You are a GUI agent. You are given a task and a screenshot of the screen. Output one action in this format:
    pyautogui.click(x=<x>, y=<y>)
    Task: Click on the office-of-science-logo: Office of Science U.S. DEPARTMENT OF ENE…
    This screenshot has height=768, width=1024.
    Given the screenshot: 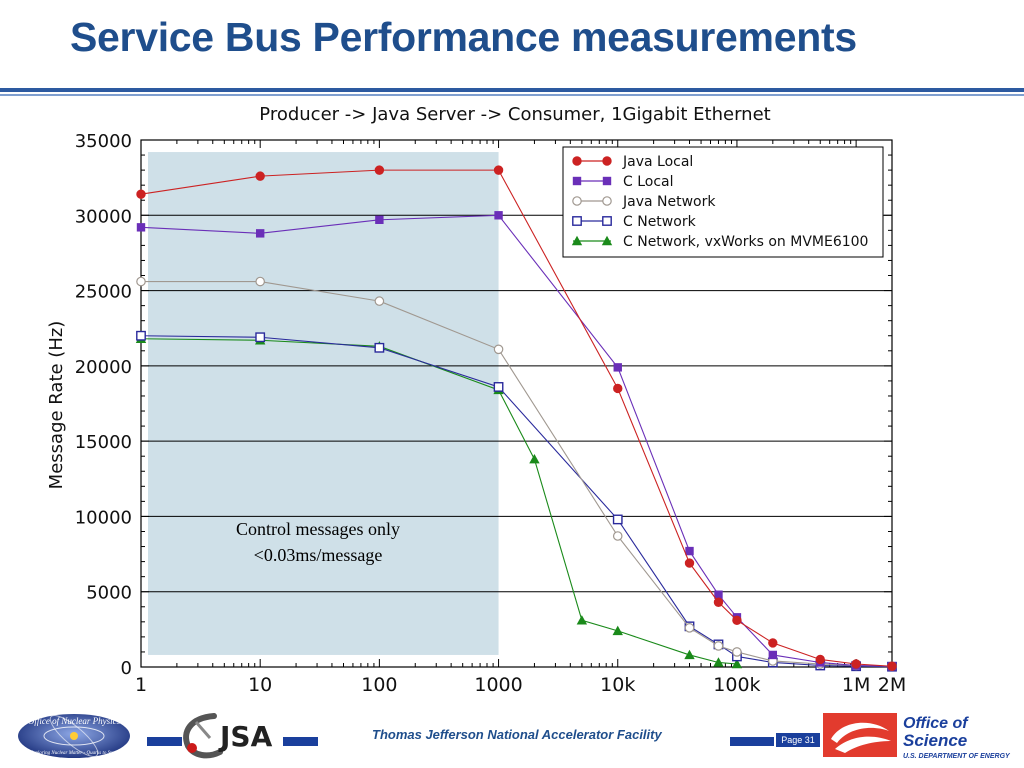 What is the action you would take?
    pyautogui.click(x=917, y=736)
    